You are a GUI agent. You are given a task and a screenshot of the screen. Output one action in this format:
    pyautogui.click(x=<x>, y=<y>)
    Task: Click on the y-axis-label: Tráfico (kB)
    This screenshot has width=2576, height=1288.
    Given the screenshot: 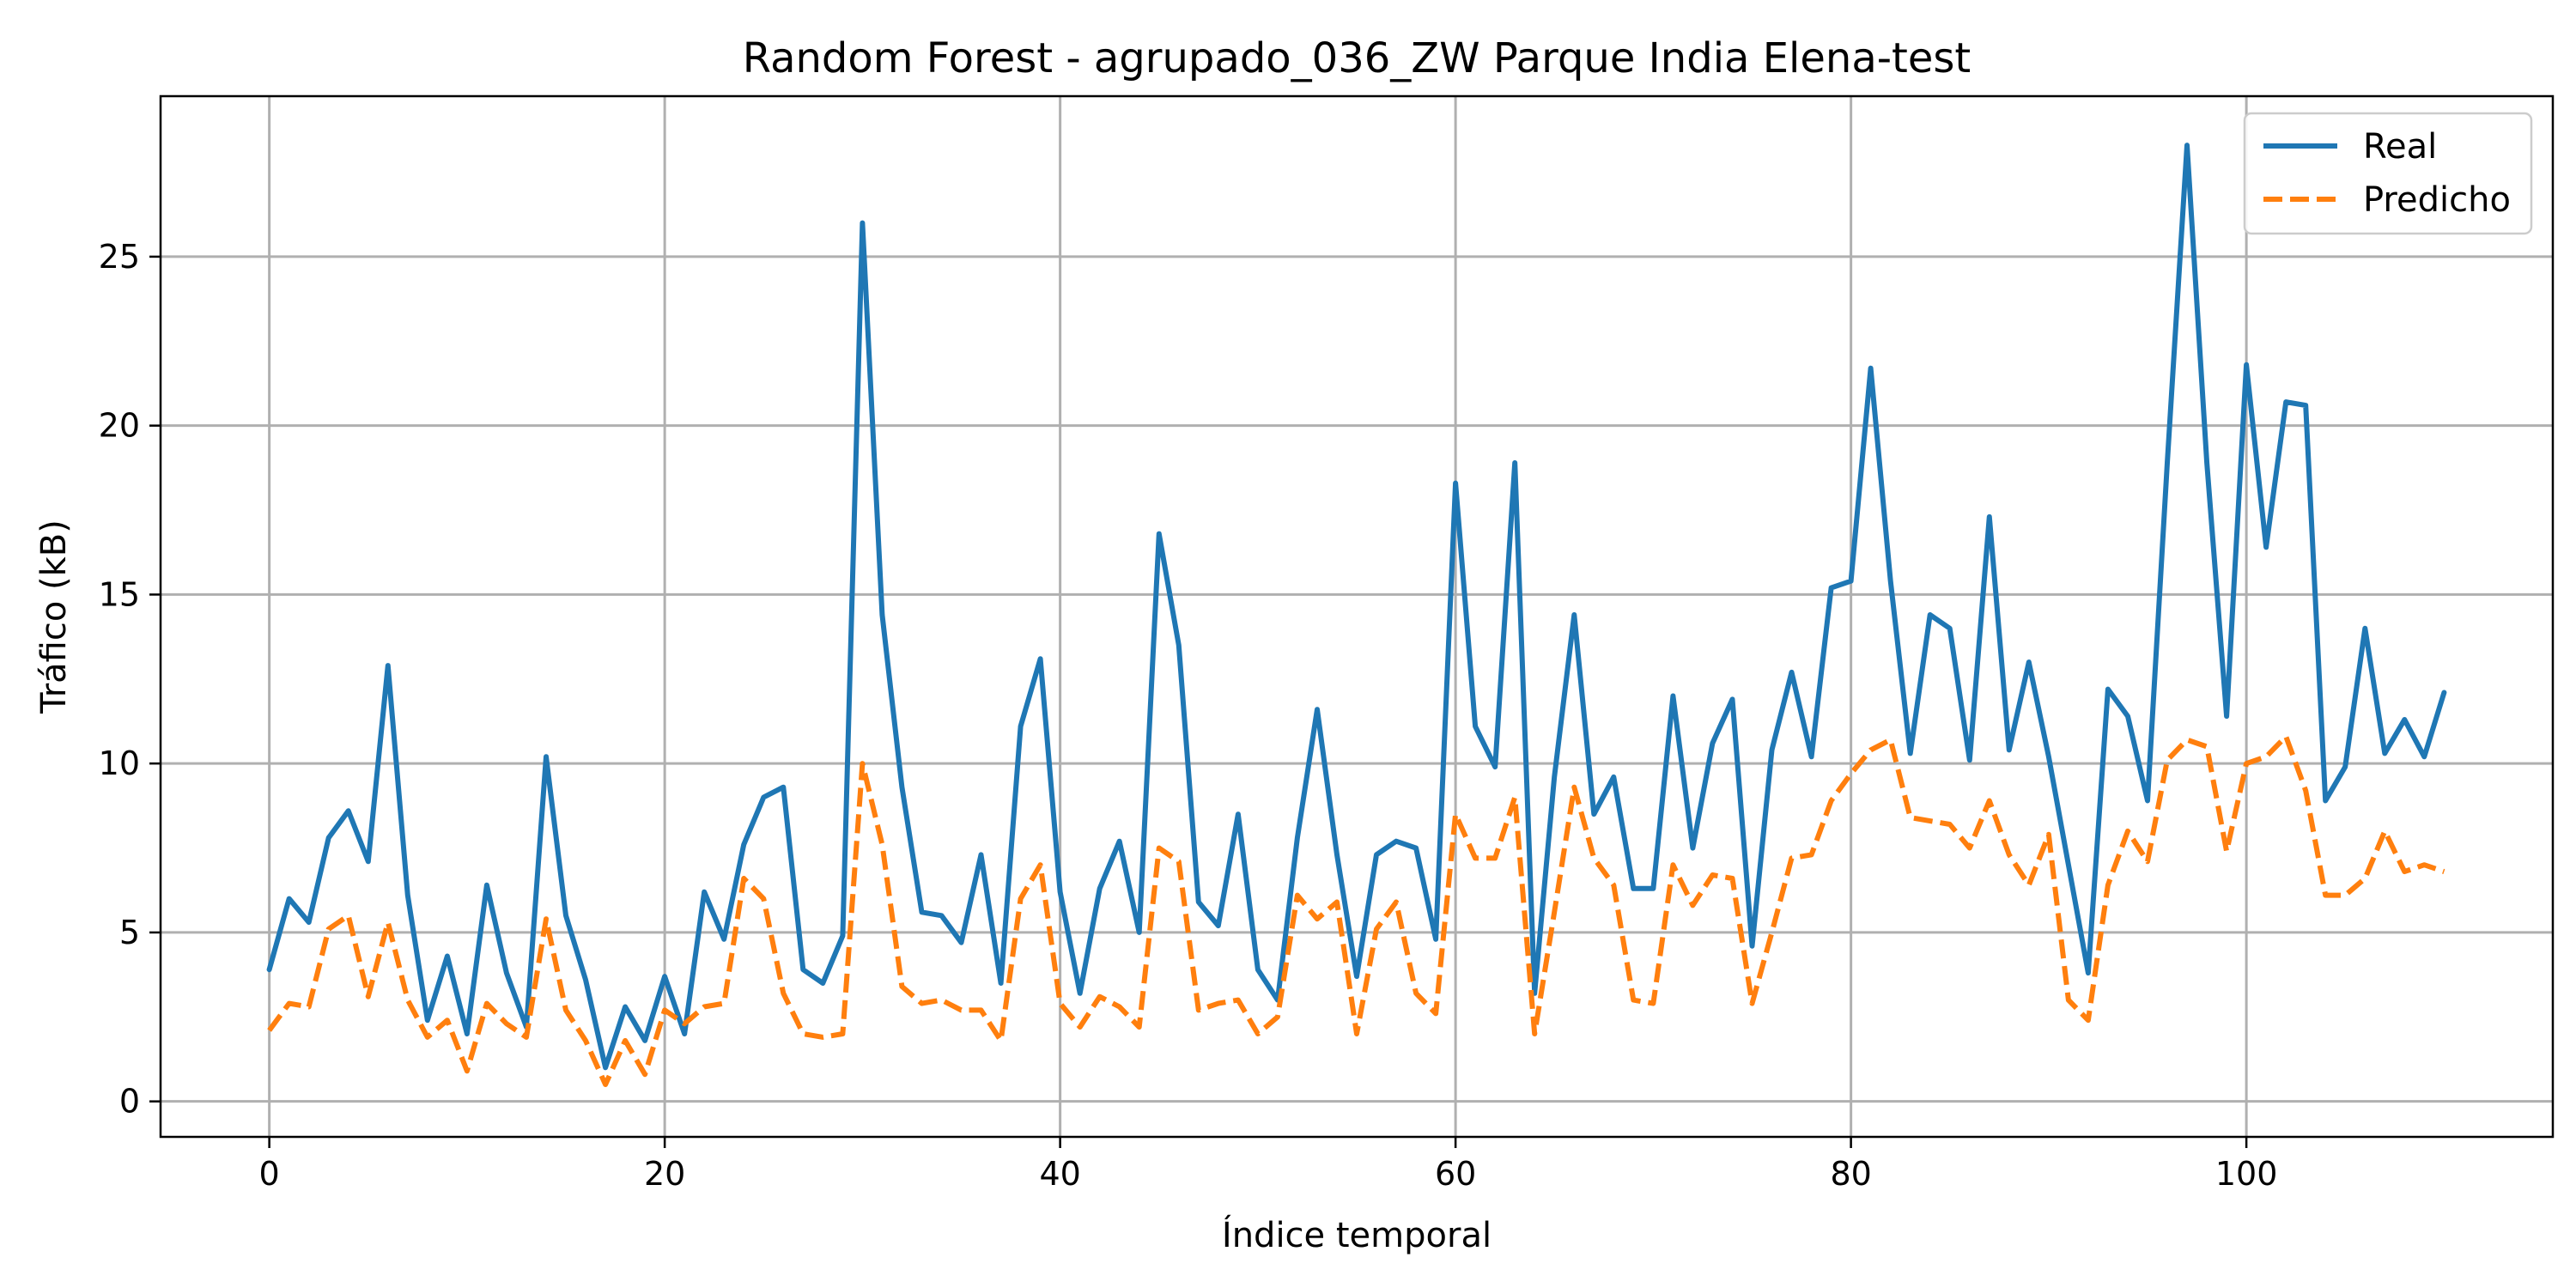 What is the action you would take?
    pyautogui.click(x=54, y=616)
    